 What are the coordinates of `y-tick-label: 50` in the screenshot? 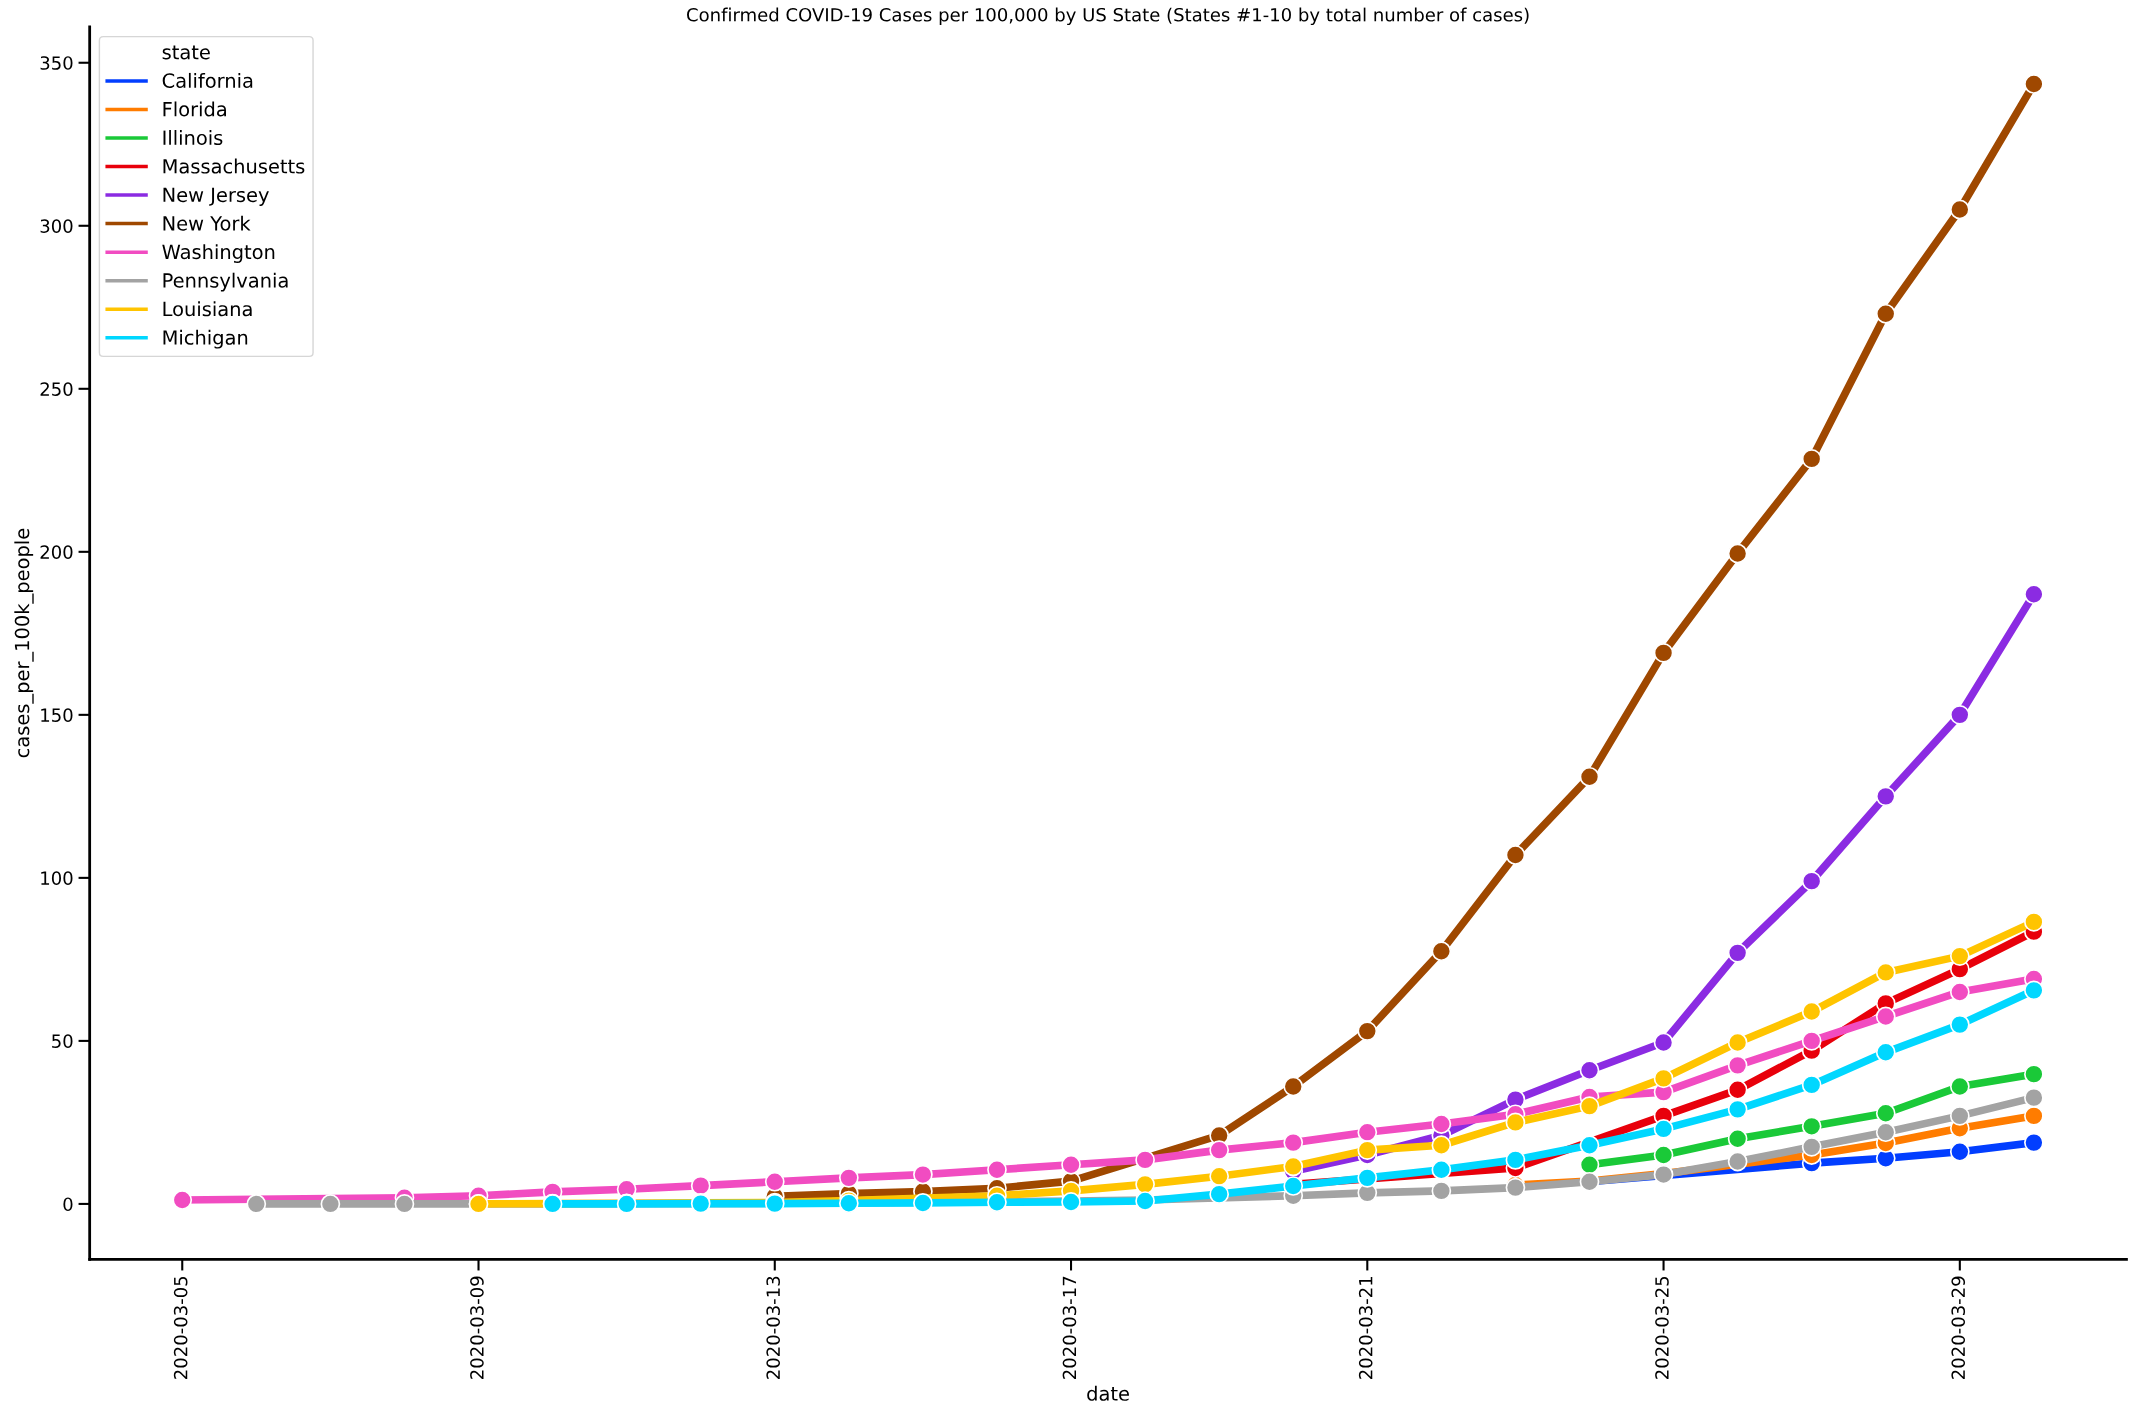 It's located at (62, 1041).